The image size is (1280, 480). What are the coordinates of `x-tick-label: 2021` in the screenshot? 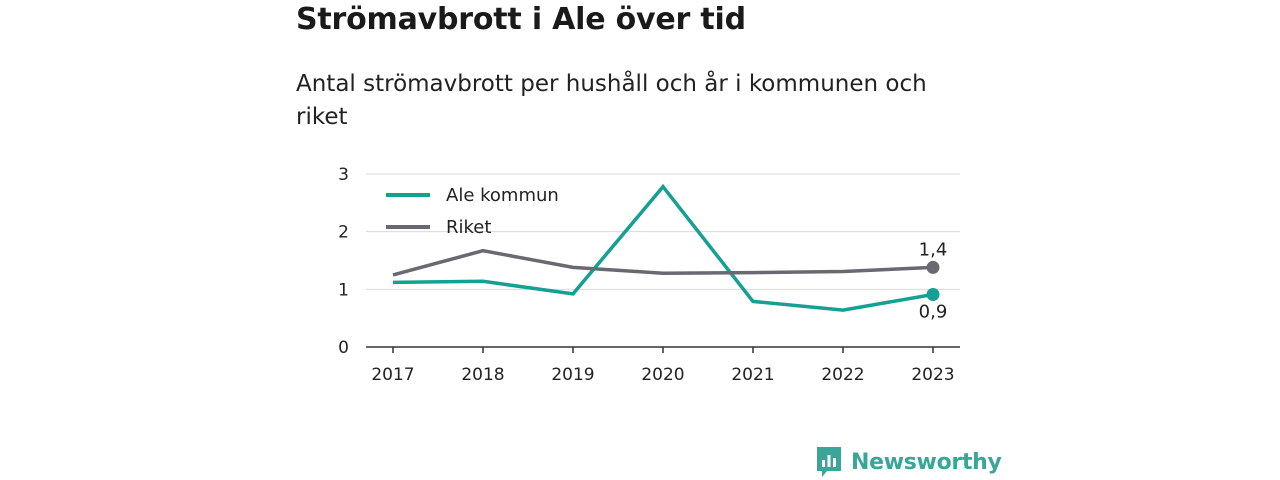 It's located at (752, 375).